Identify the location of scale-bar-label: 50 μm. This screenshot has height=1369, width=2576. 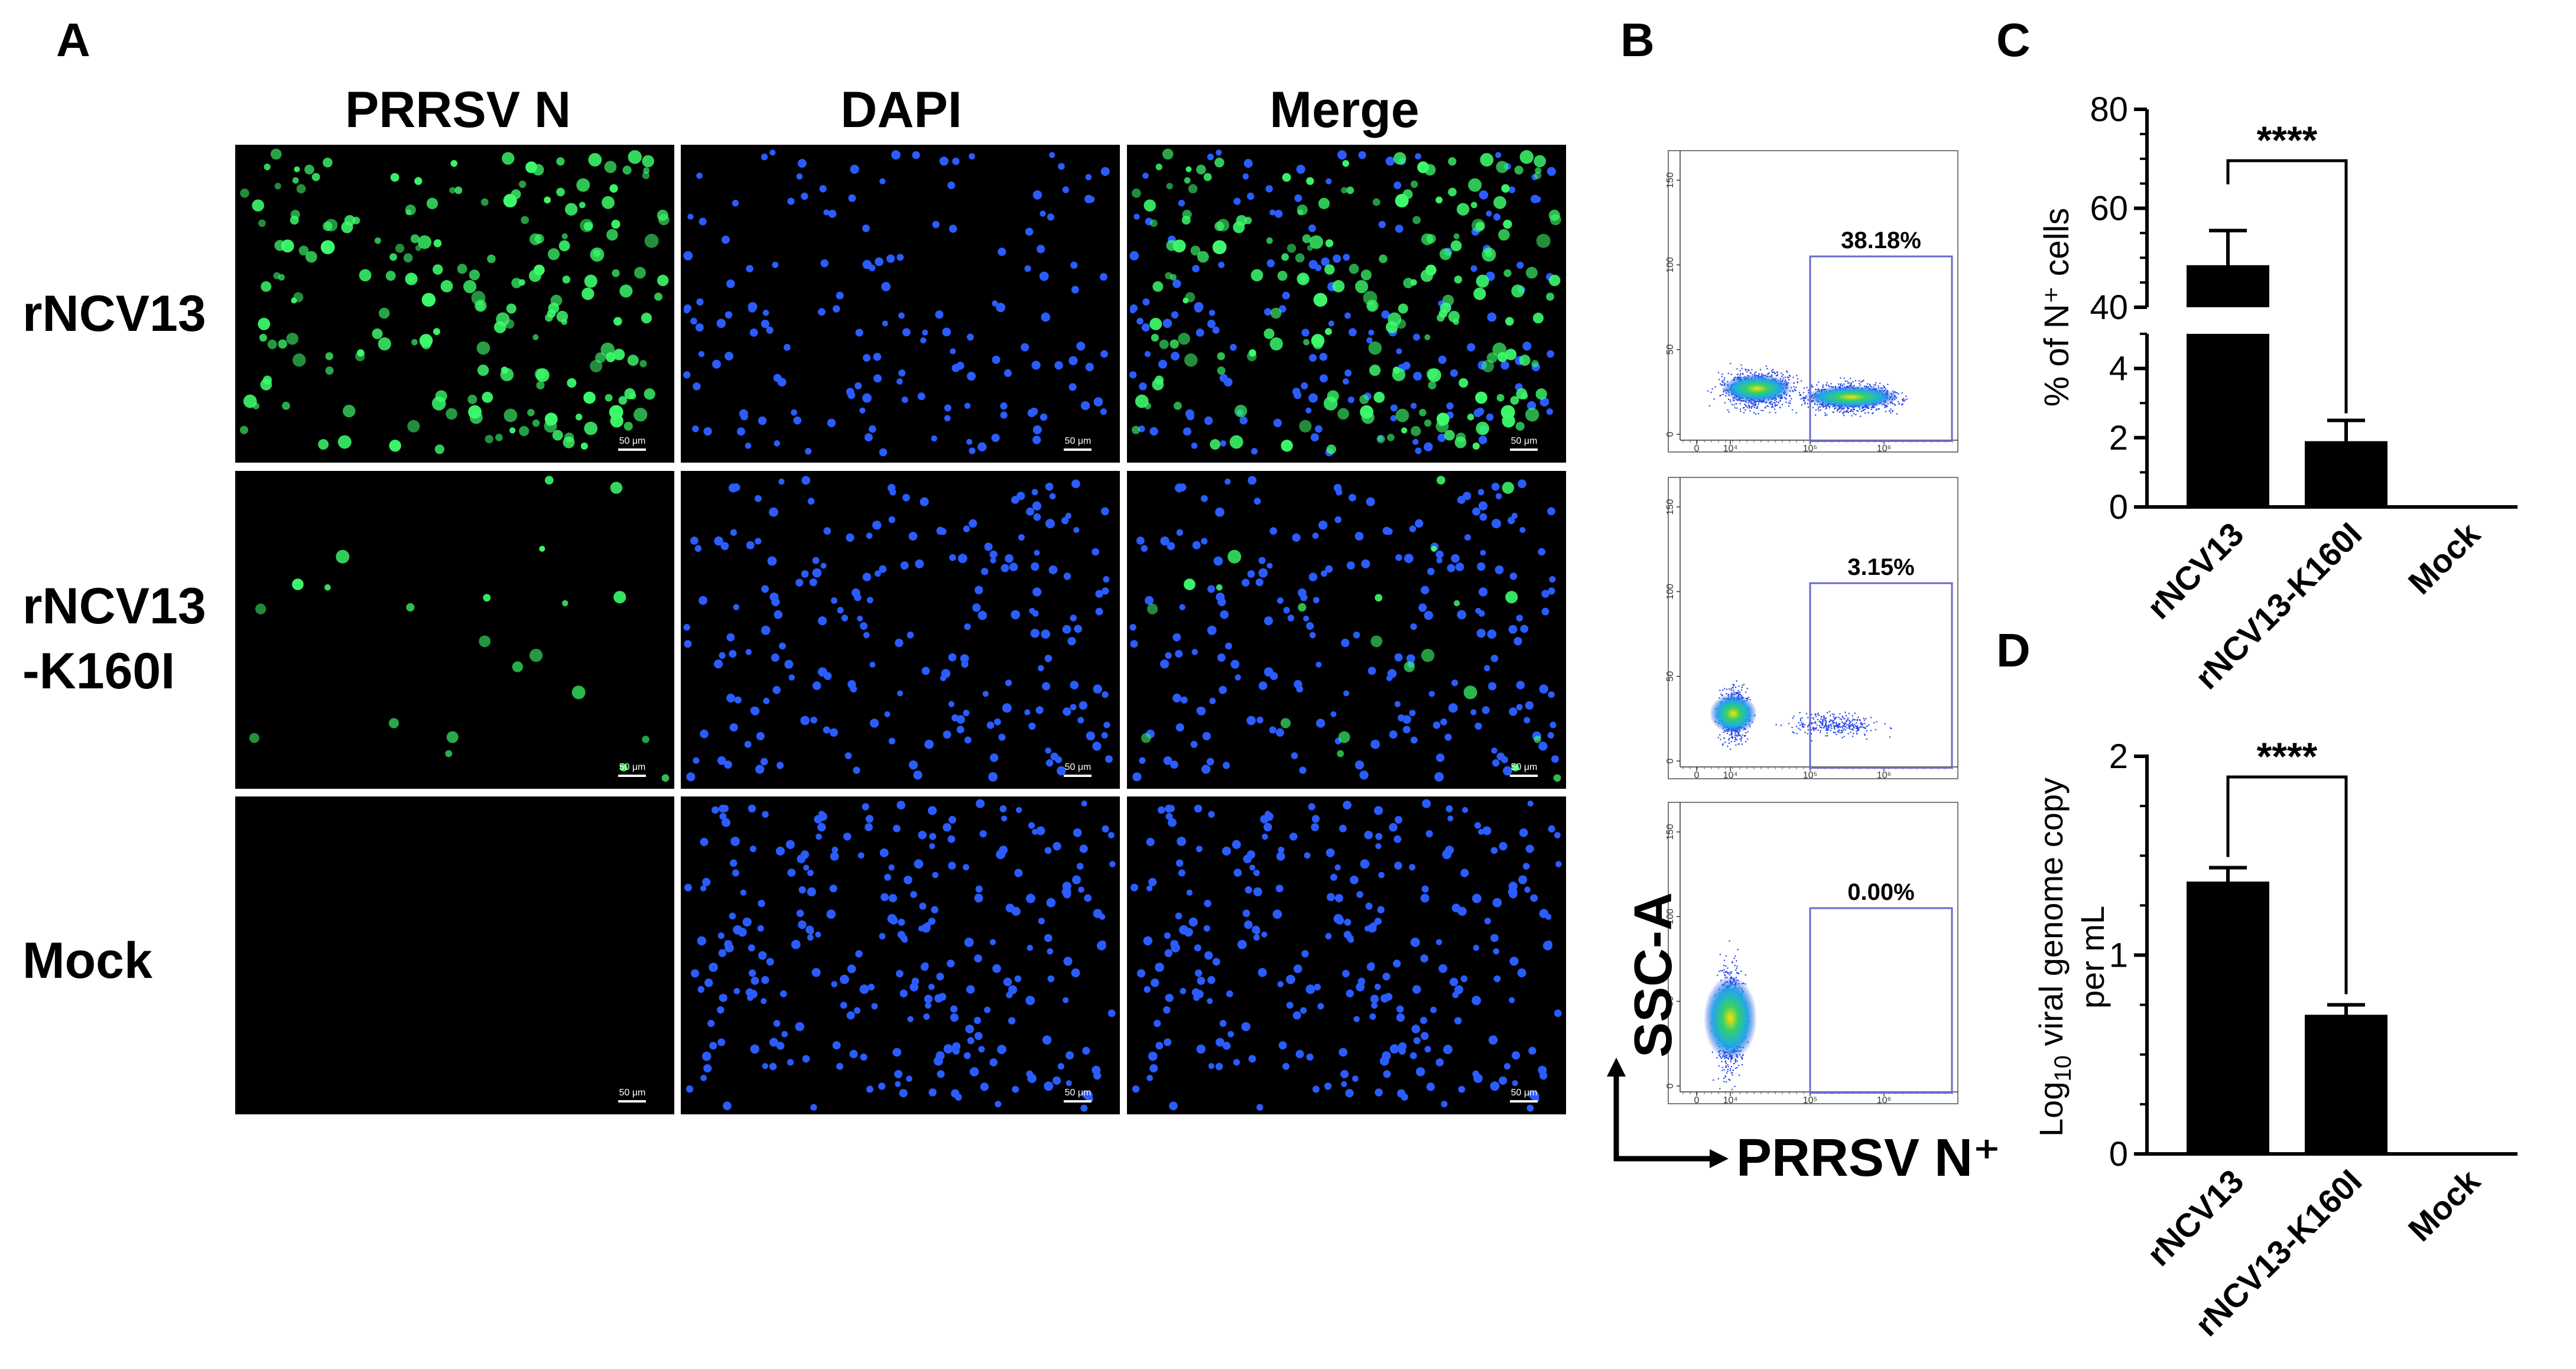
(1078, 767).